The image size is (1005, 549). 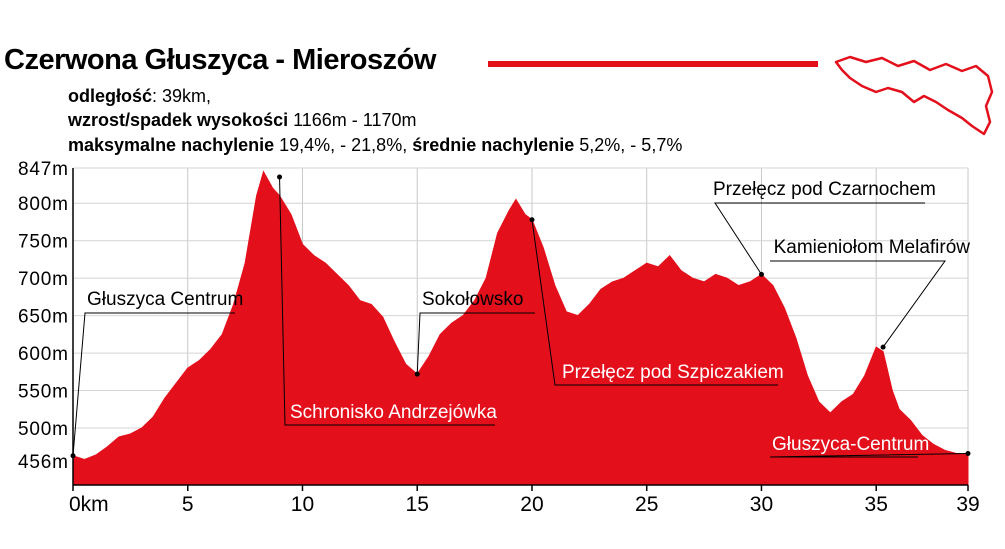 I want to click on annotation-label: Sokołowsko, so click(x=472, y=299).